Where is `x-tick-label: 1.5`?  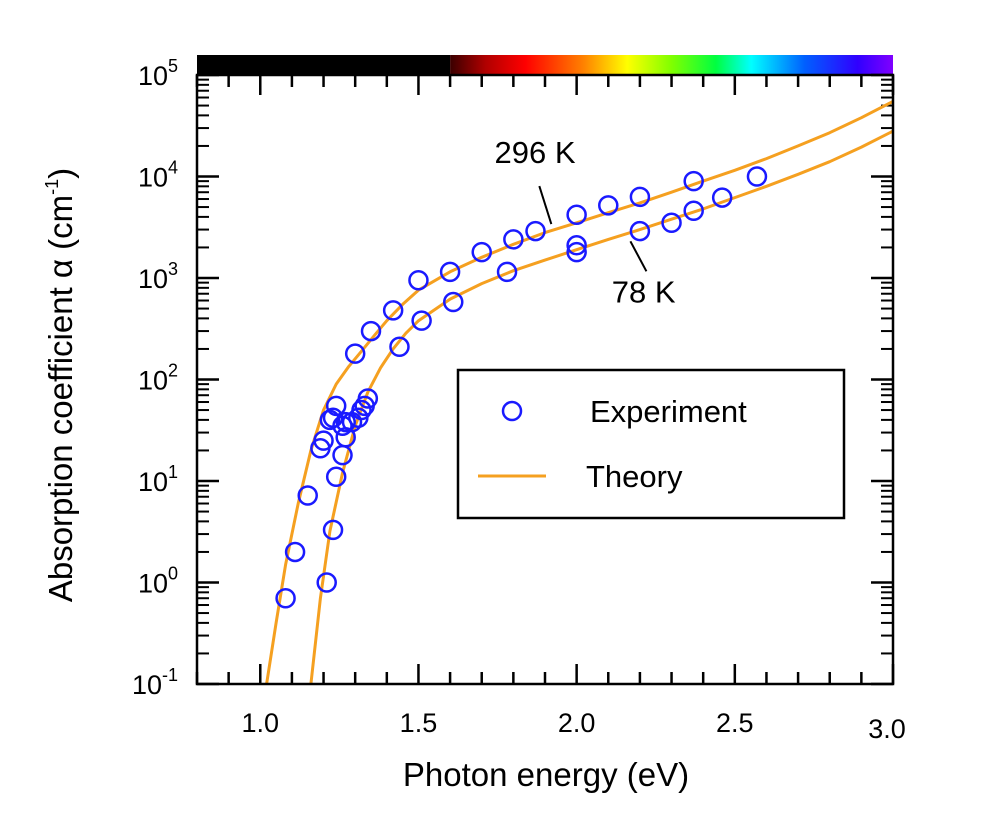
x-tick-label: 1.5 is located at coordinates (419, 723).